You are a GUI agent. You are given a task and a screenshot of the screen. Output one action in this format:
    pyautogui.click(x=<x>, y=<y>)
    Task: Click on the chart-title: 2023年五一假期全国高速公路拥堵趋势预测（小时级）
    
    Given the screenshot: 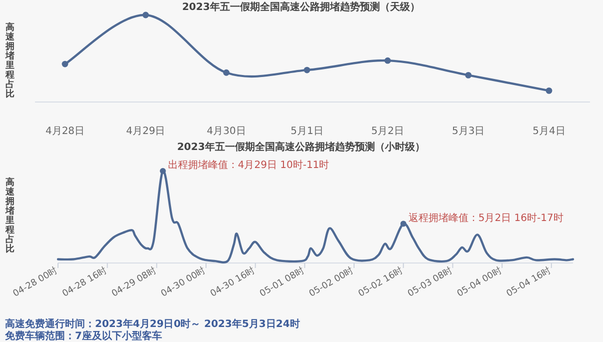 What is the action you would take?
    pyautogui.click(x=301, y=147)
    